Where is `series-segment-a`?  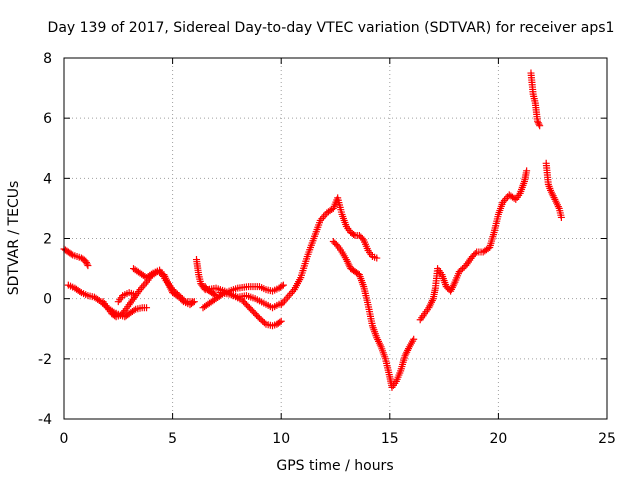
series-segment-a is located at coordinates (76, 257).